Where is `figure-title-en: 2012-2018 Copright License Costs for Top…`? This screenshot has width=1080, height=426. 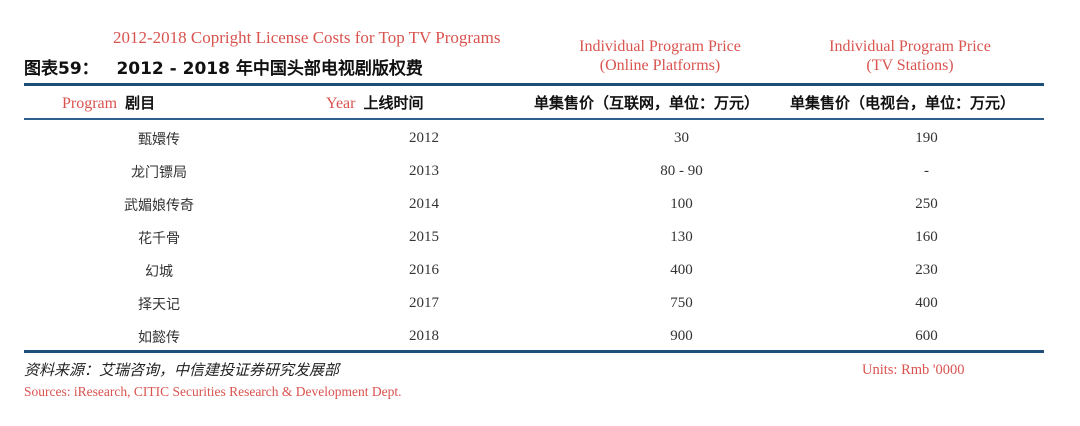 figure-title-en: 2012-2018 Copright License Costs for Top… is located at coordinates (307, 37).